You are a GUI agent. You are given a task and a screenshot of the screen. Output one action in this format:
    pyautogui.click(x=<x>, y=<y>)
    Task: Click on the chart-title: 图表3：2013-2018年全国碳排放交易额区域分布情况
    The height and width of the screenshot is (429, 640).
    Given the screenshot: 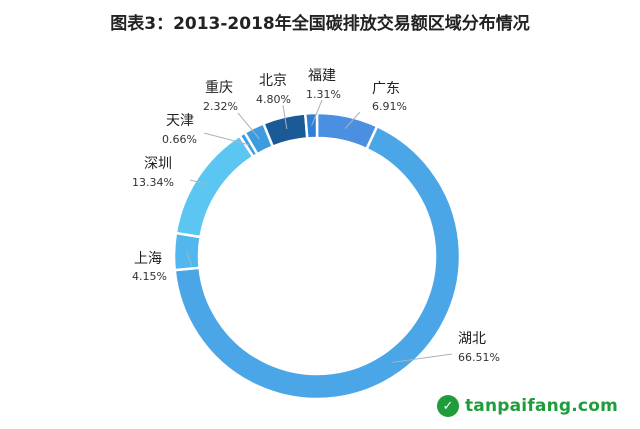 What is the action you would take?
    pyautogui.click(x=320, y=24)
    